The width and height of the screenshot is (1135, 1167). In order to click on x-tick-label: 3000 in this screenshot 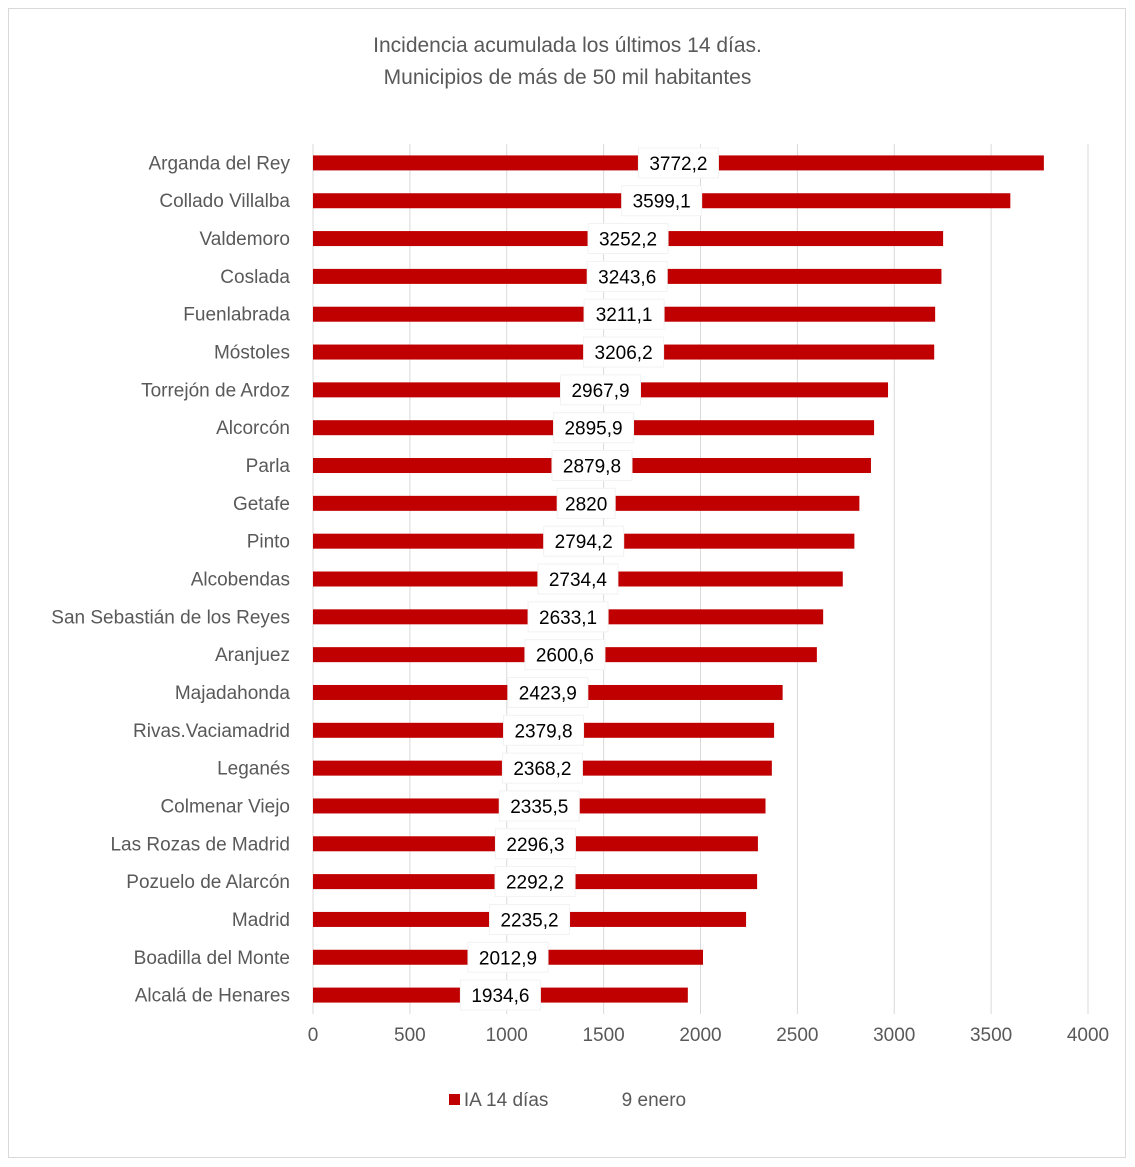, I will do `click(894, 1035)`.